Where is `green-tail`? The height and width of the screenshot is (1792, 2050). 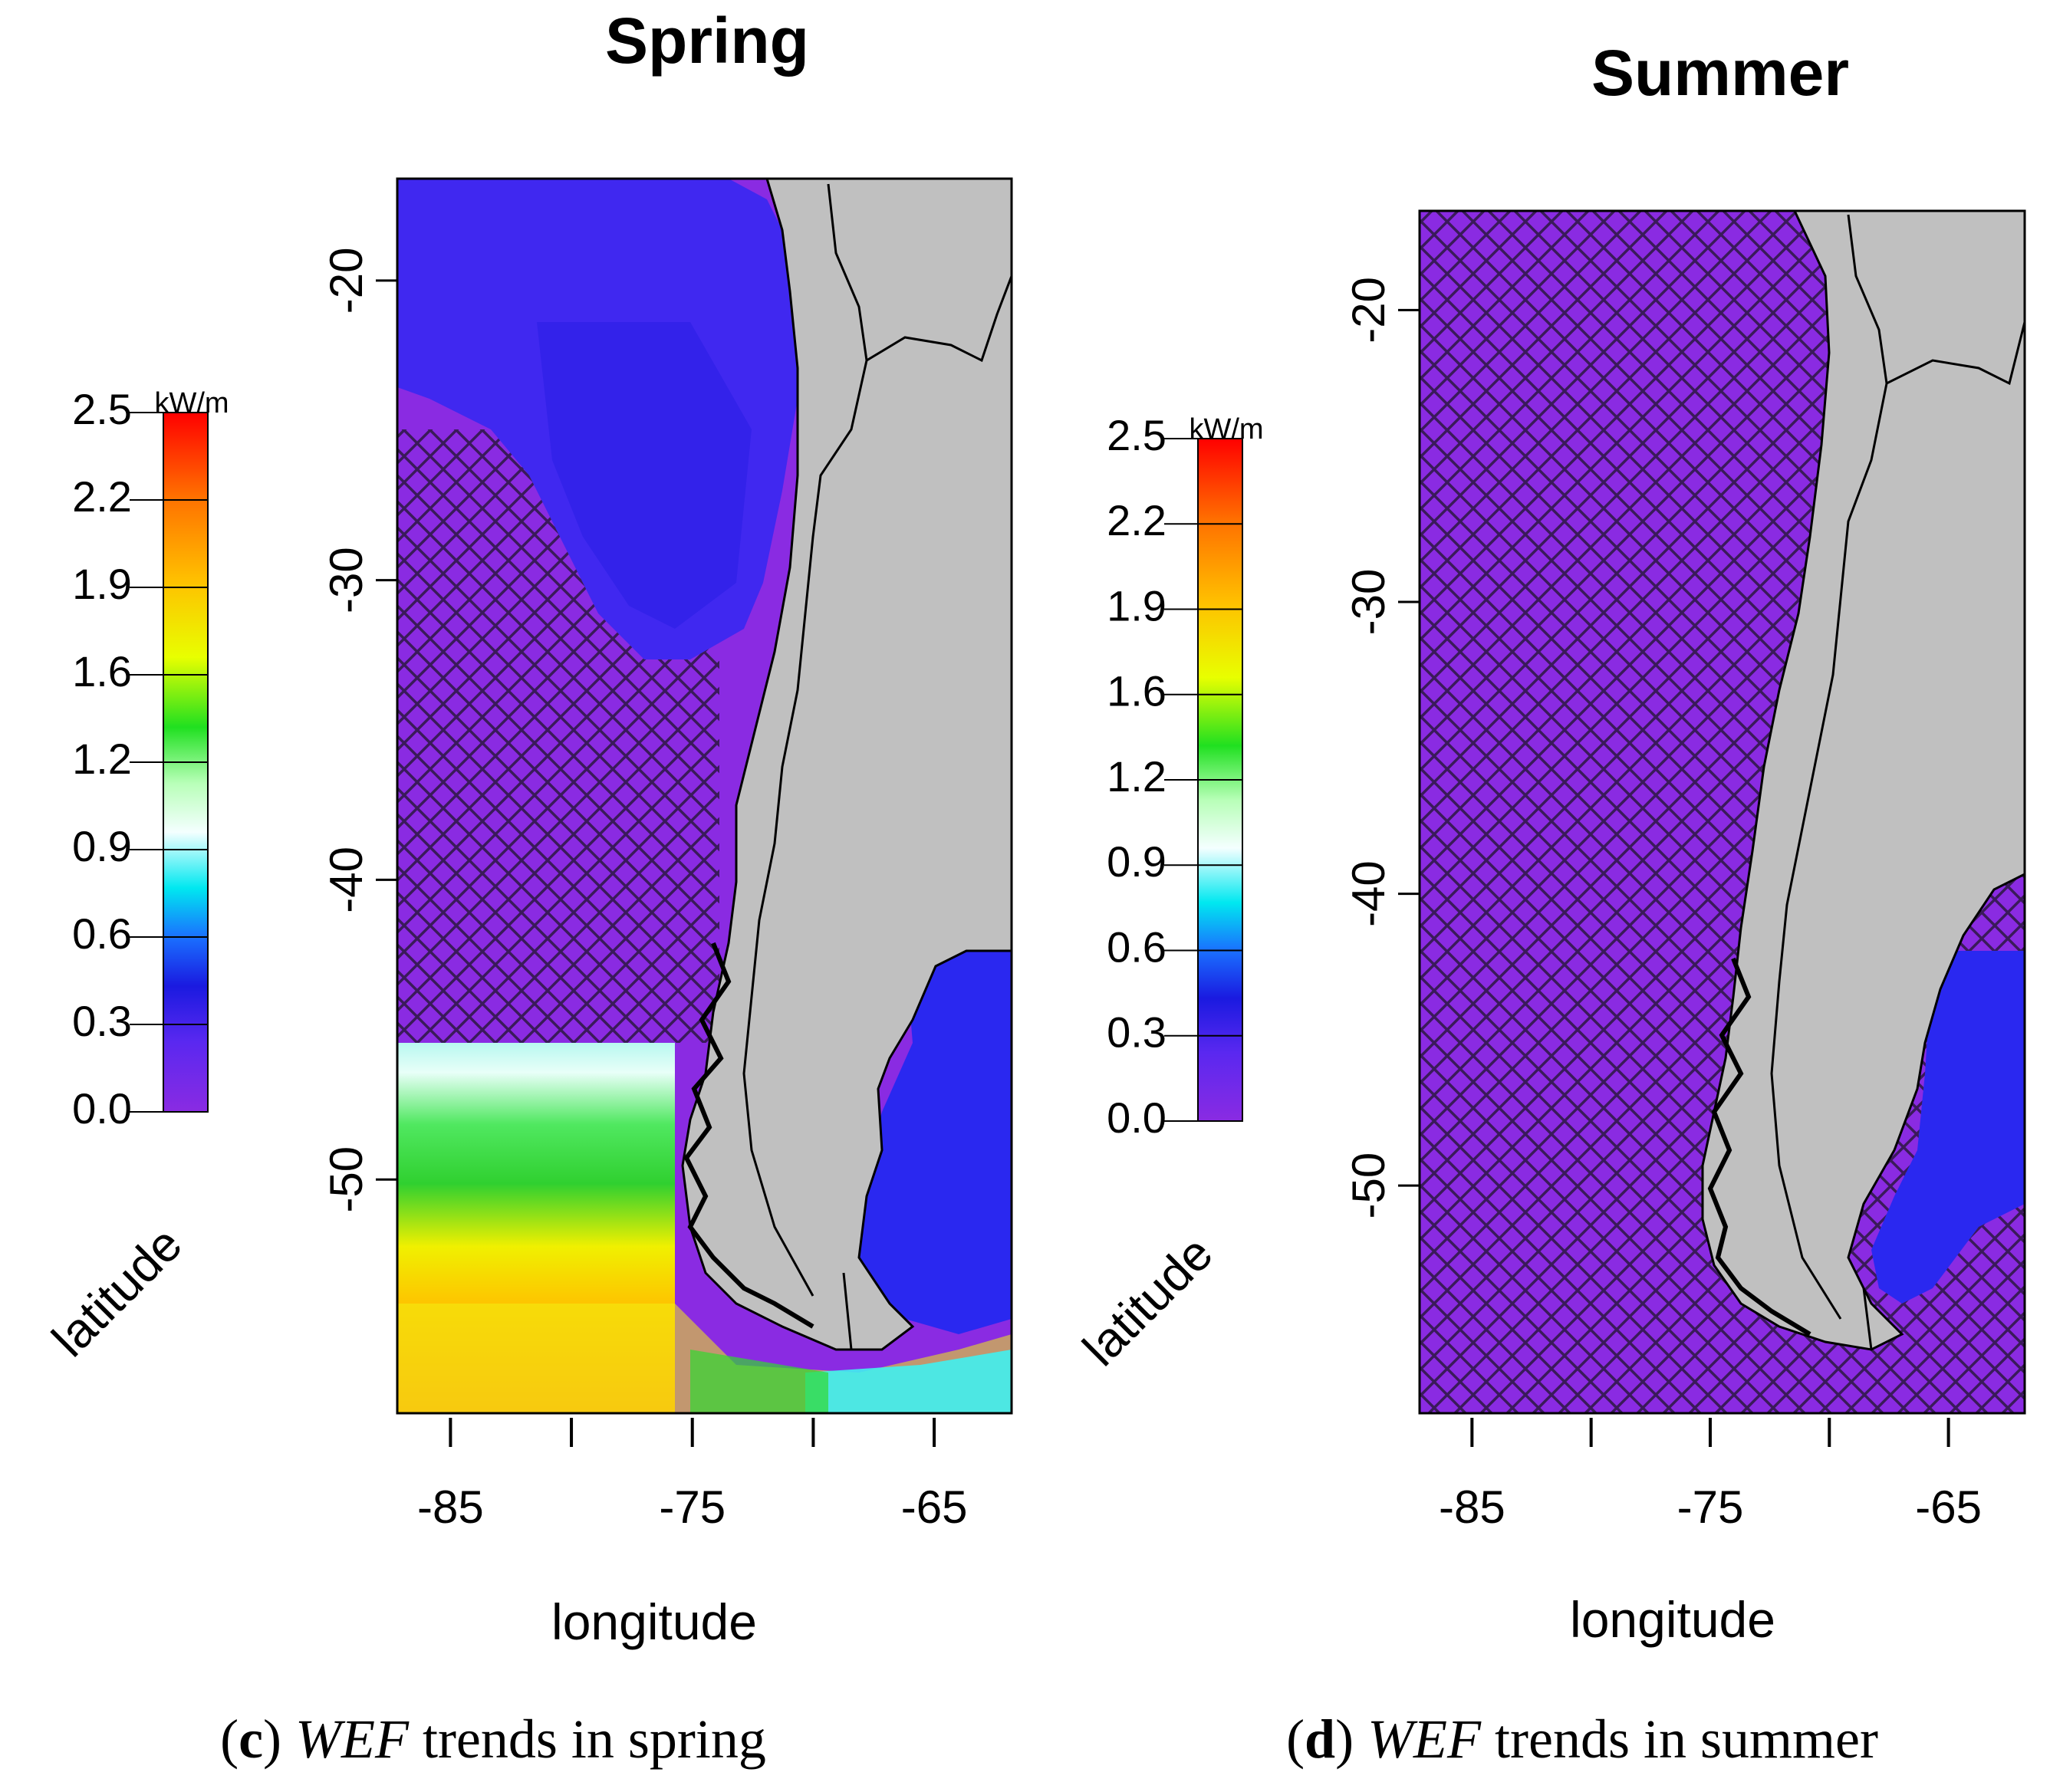
green-tail is located at coordinates (759, 1381).